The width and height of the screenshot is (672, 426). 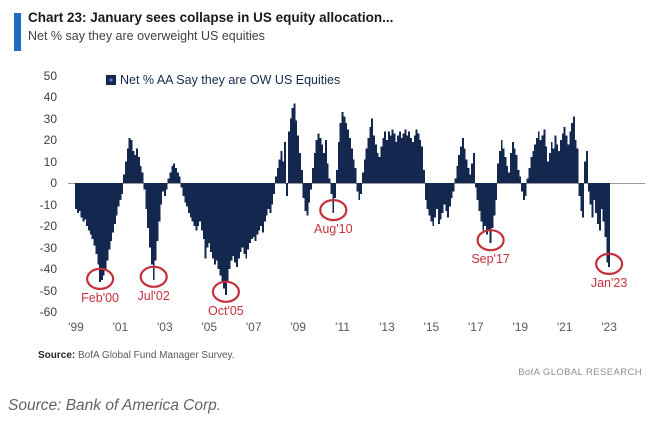 What do you see at coordinates (230, 80) in the screenshot?
I see `legend-label: Net % AA Say they are OW US Equities` at bounding box center [230, 80].